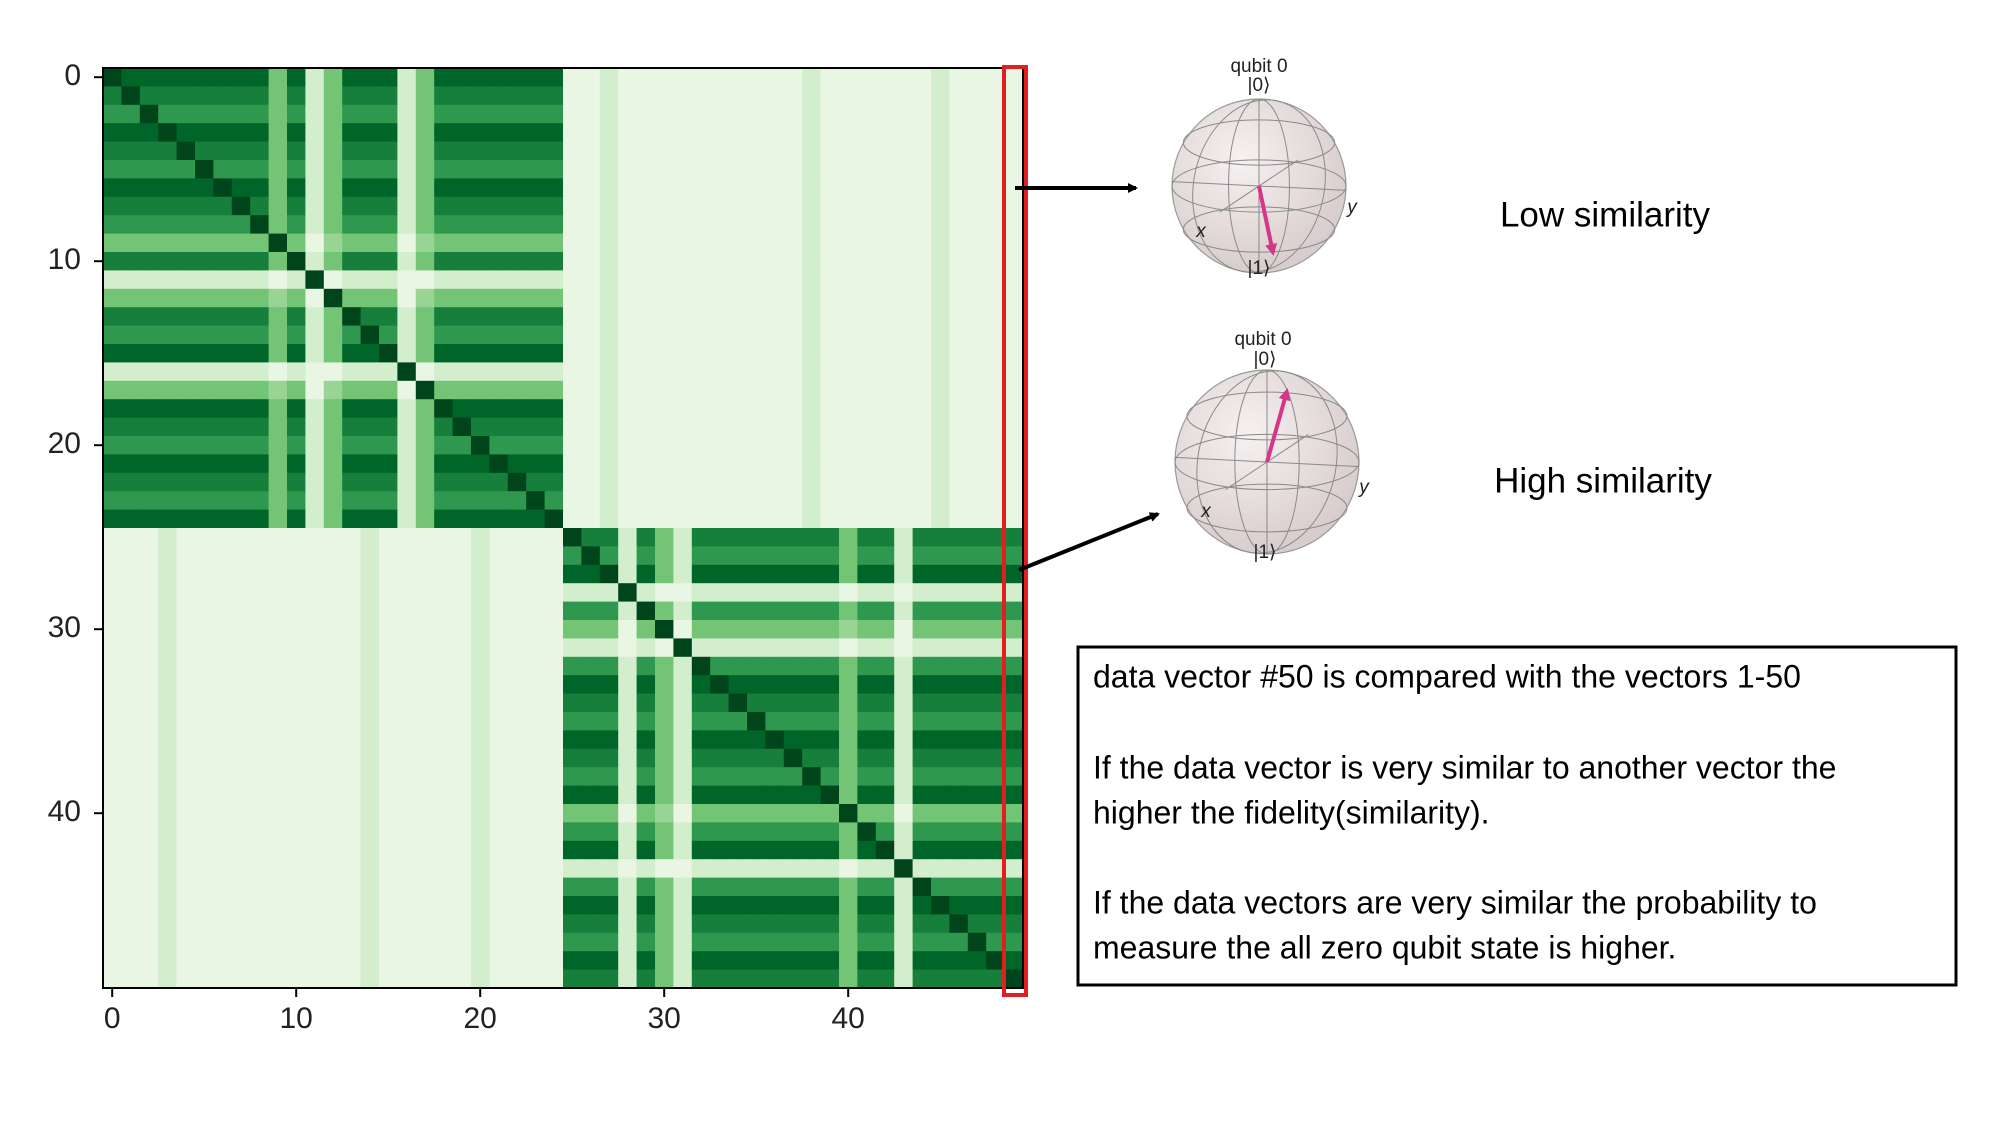 The height and width of the screenshot is (1125, 2000). I want to click on ket-zero: |0⟩, so click(1265, 359).